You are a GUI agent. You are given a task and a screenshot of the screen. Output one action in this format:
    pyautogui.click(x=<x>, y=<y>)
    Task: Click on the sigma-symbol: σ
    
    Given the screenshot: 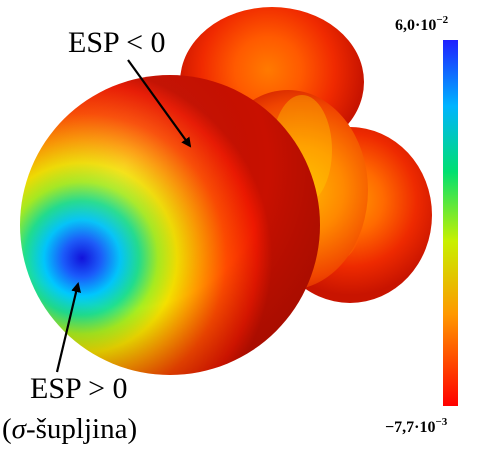 What is the action you would take?
    pyautogui.click(x=20, y=429)
    